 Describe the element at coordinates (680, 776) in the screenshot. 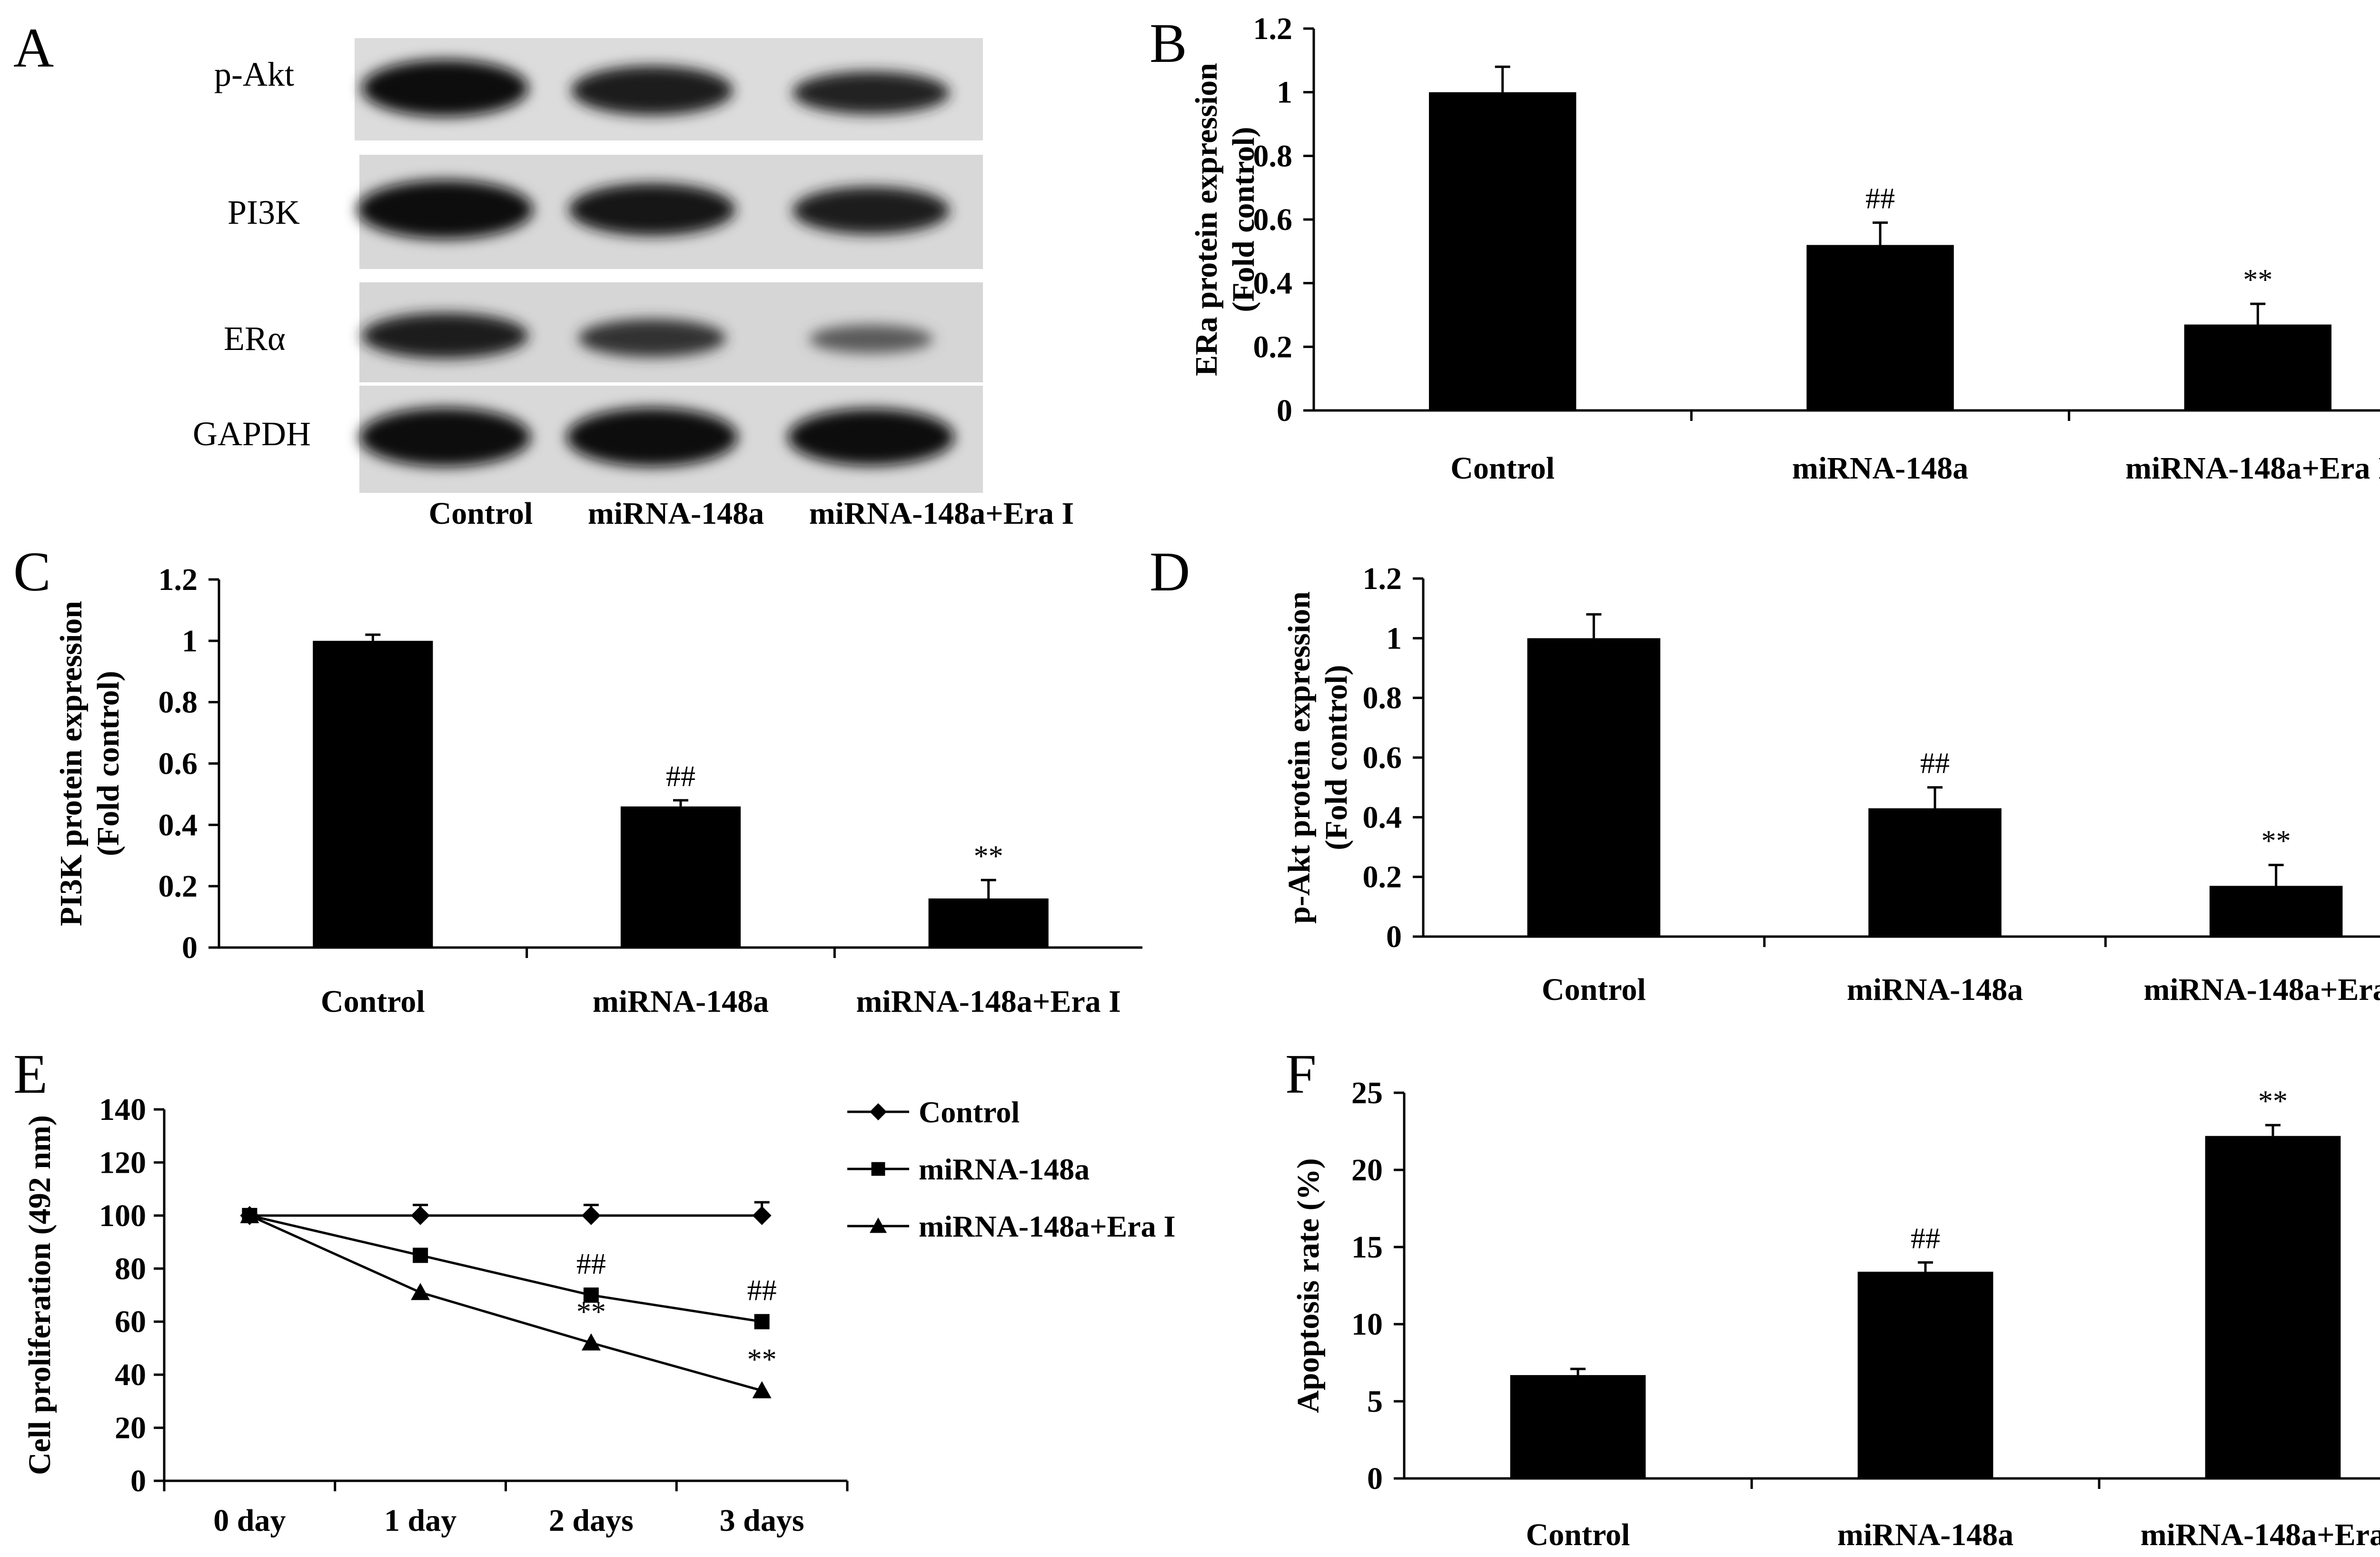

I see `significance-label-c: ##` at that location.